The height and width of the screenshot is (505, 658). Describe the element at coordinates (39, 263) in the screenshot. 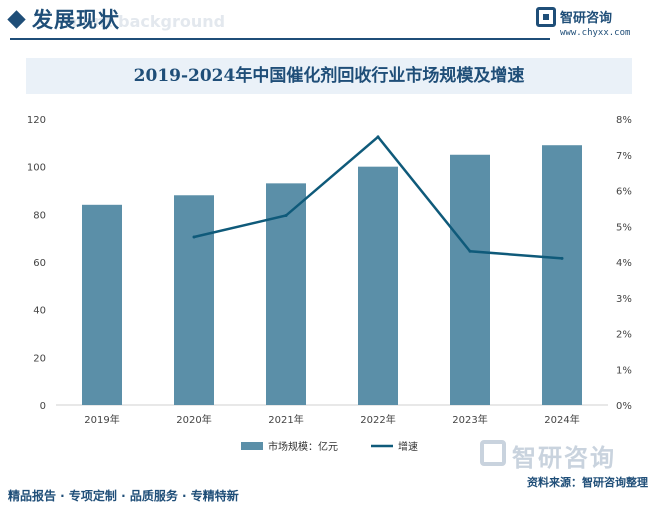

I see `y-left-tick-label: 60` at that location.